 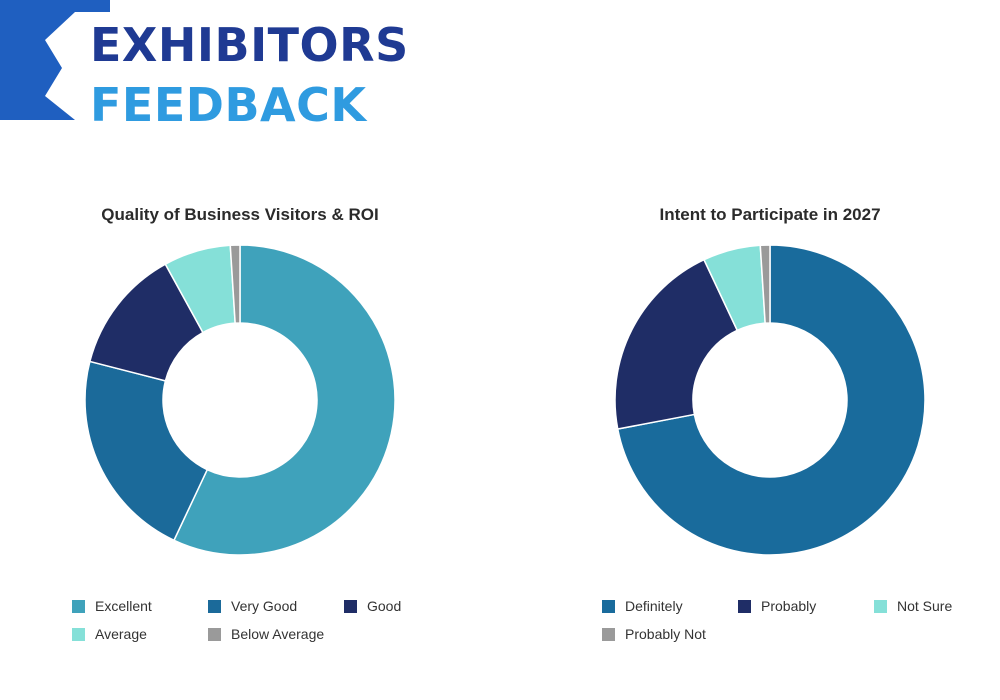 What do you see at coordinates (284, 400) in the screenshot?
I see `donut-slice-excellent` at bounding box center [284, 400].